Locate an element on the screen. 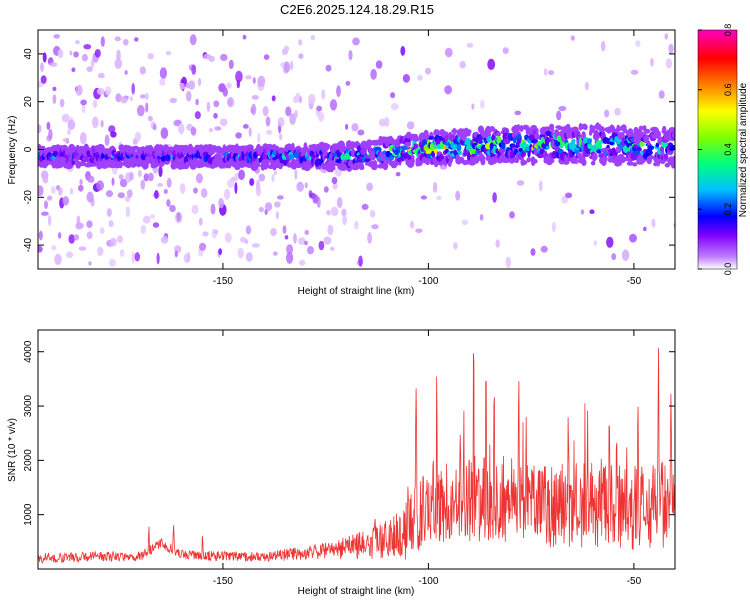 Image resolution: width=750 pixels, height=600 pixels. colorbar-tick-label: 0.2 is located at coordinates (728, 209).